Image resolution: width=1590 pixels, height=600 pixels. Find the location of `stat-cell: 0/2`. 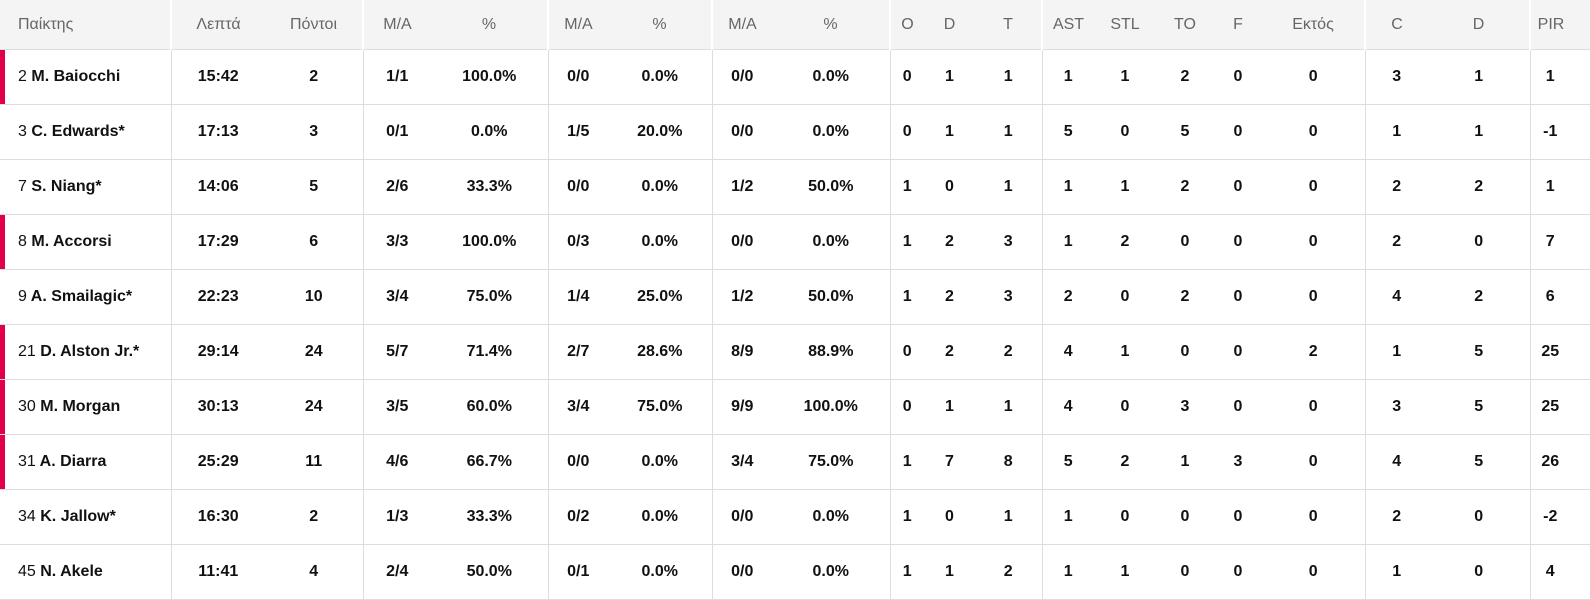

stat-cell: 0/2 is located at coordinates (578, 517).